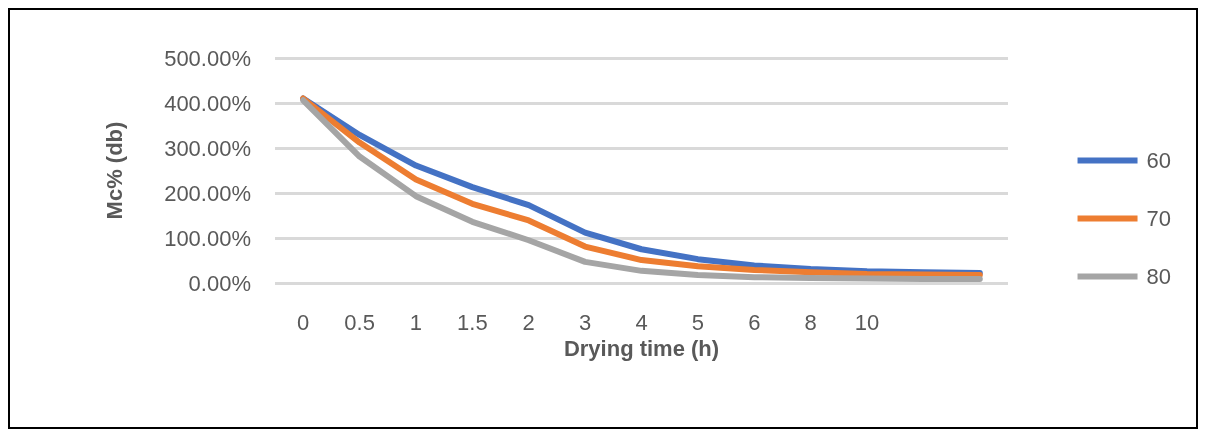  What do you see at coordinates (219, 283) in the screenshot?
I see `y-tick-label: 0.00%` at bounding box center [219, 283].